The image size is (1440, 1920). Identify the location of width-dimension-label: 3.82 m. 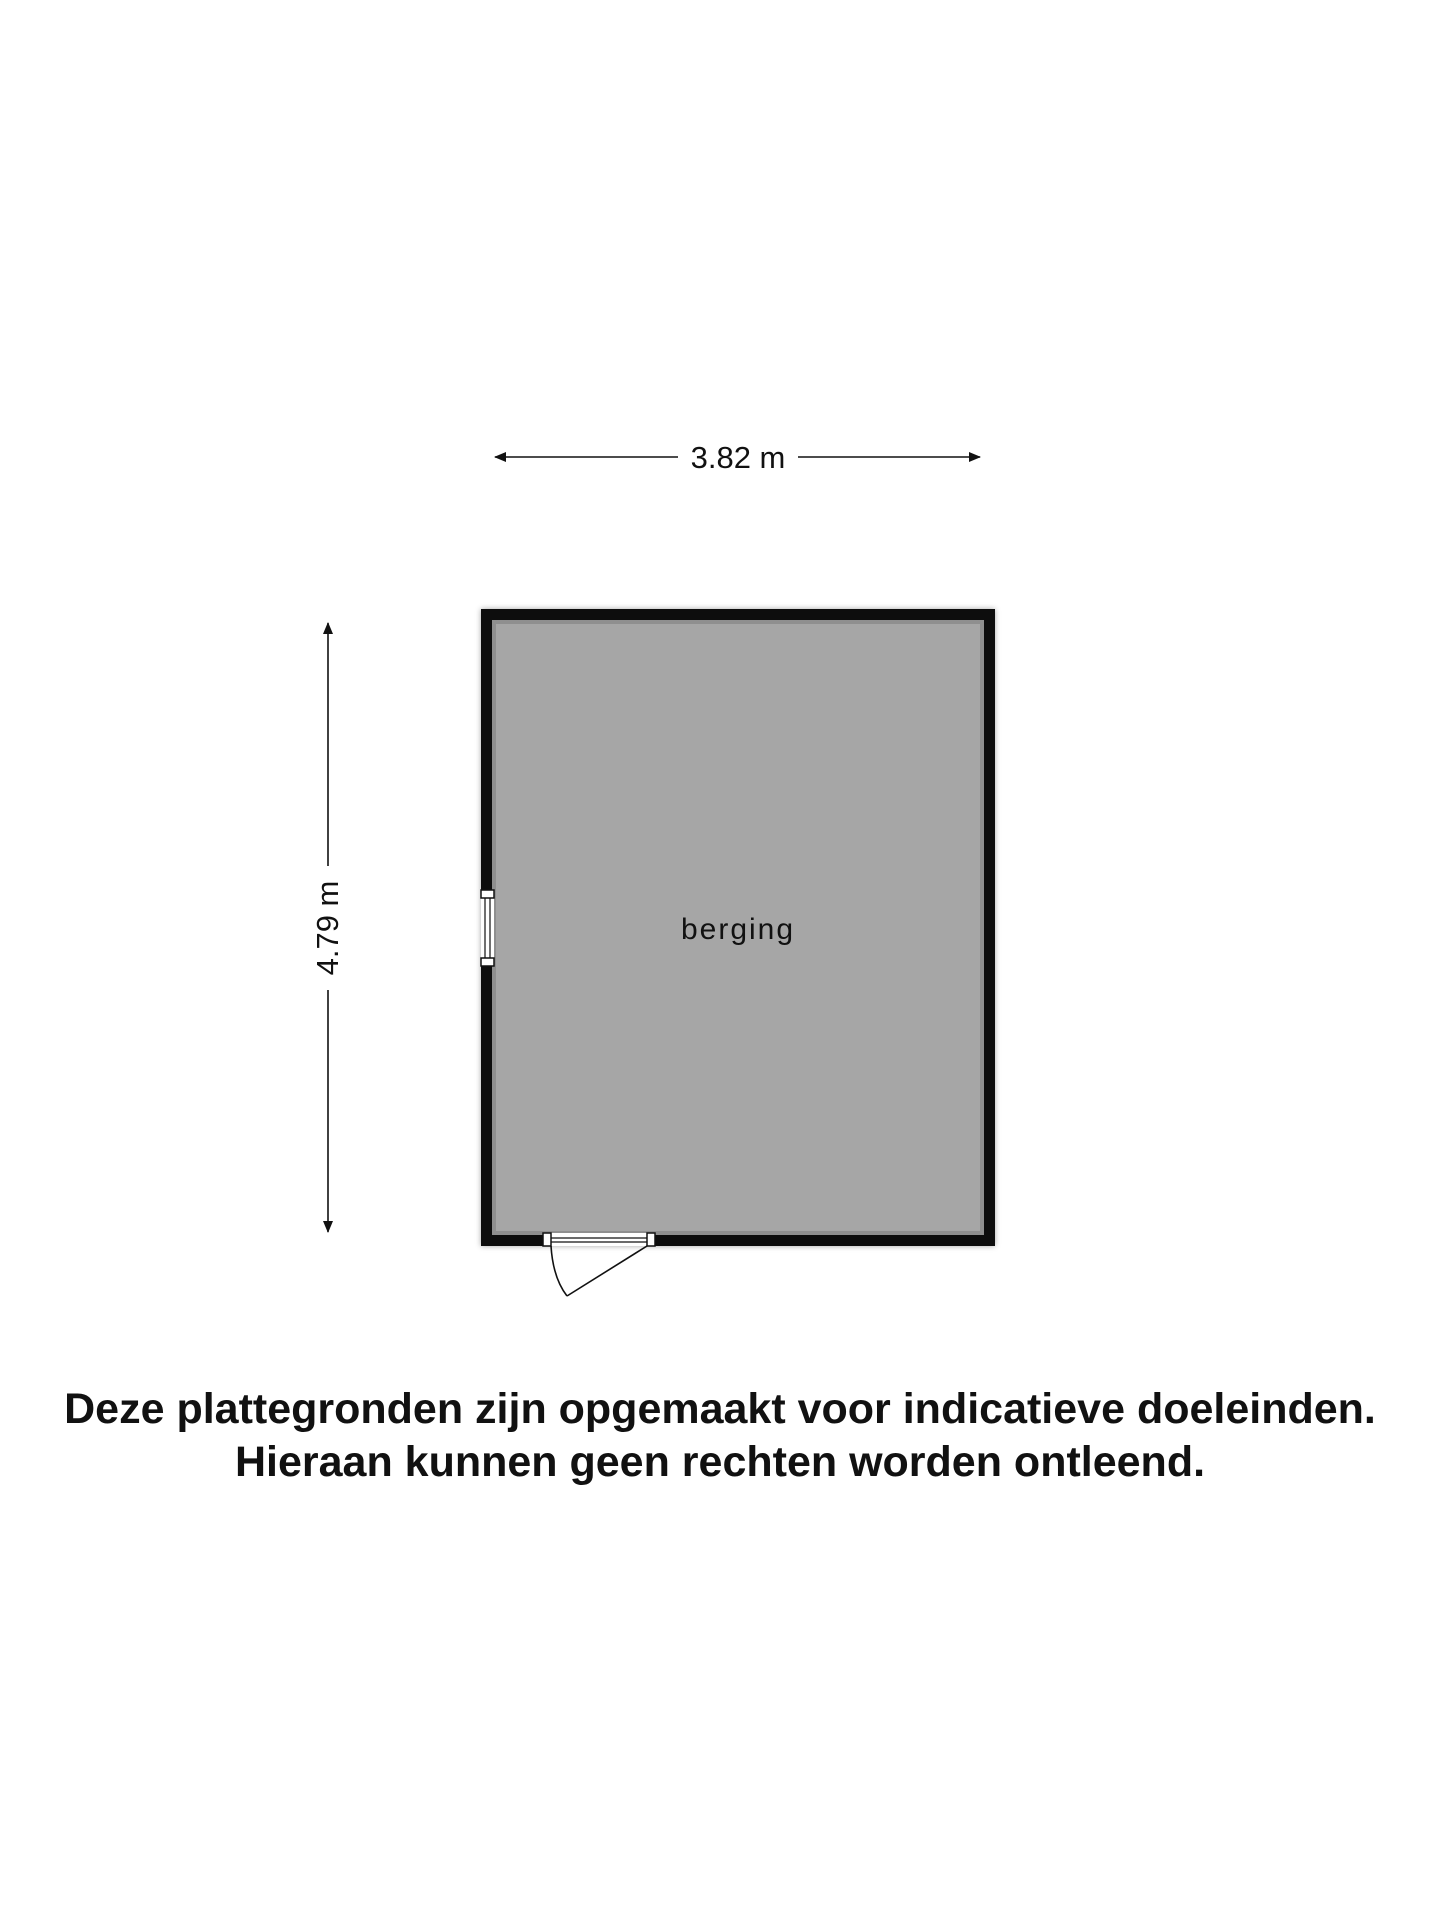
(738, 457).